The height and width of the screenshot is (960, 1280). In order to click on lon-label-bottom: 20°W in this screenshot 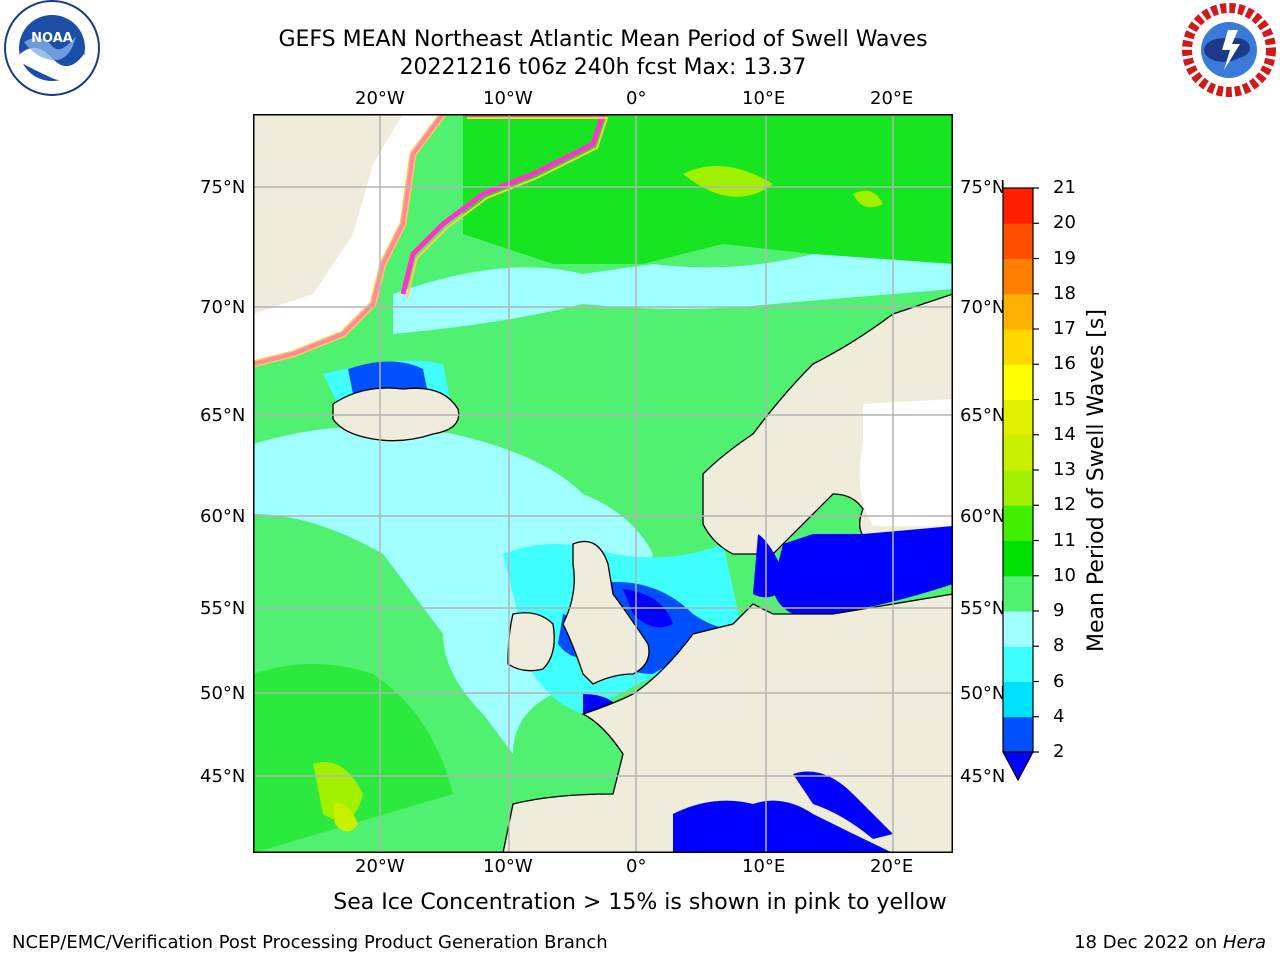, I will do `click(380, 866)`.